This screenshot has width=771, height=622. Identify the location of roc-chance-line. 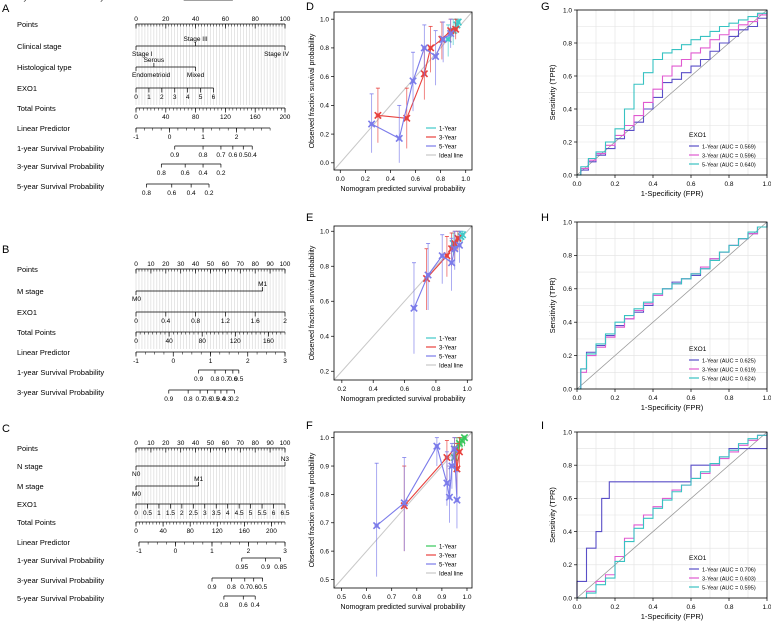
(672, 515).